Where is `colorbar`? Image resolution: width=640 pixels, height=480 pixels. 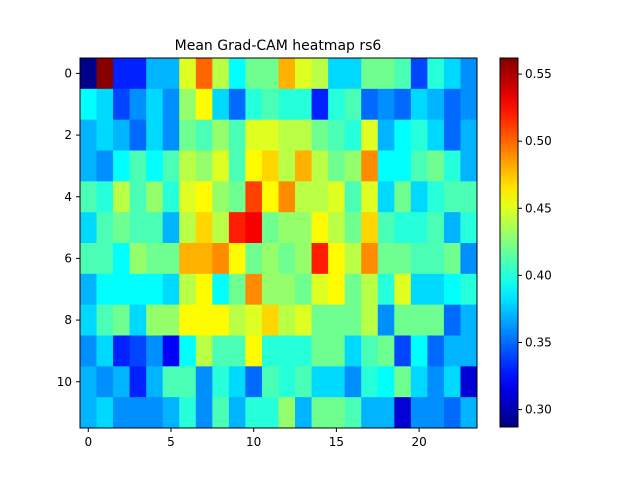 colorbar is located at coordinates (509, 242).